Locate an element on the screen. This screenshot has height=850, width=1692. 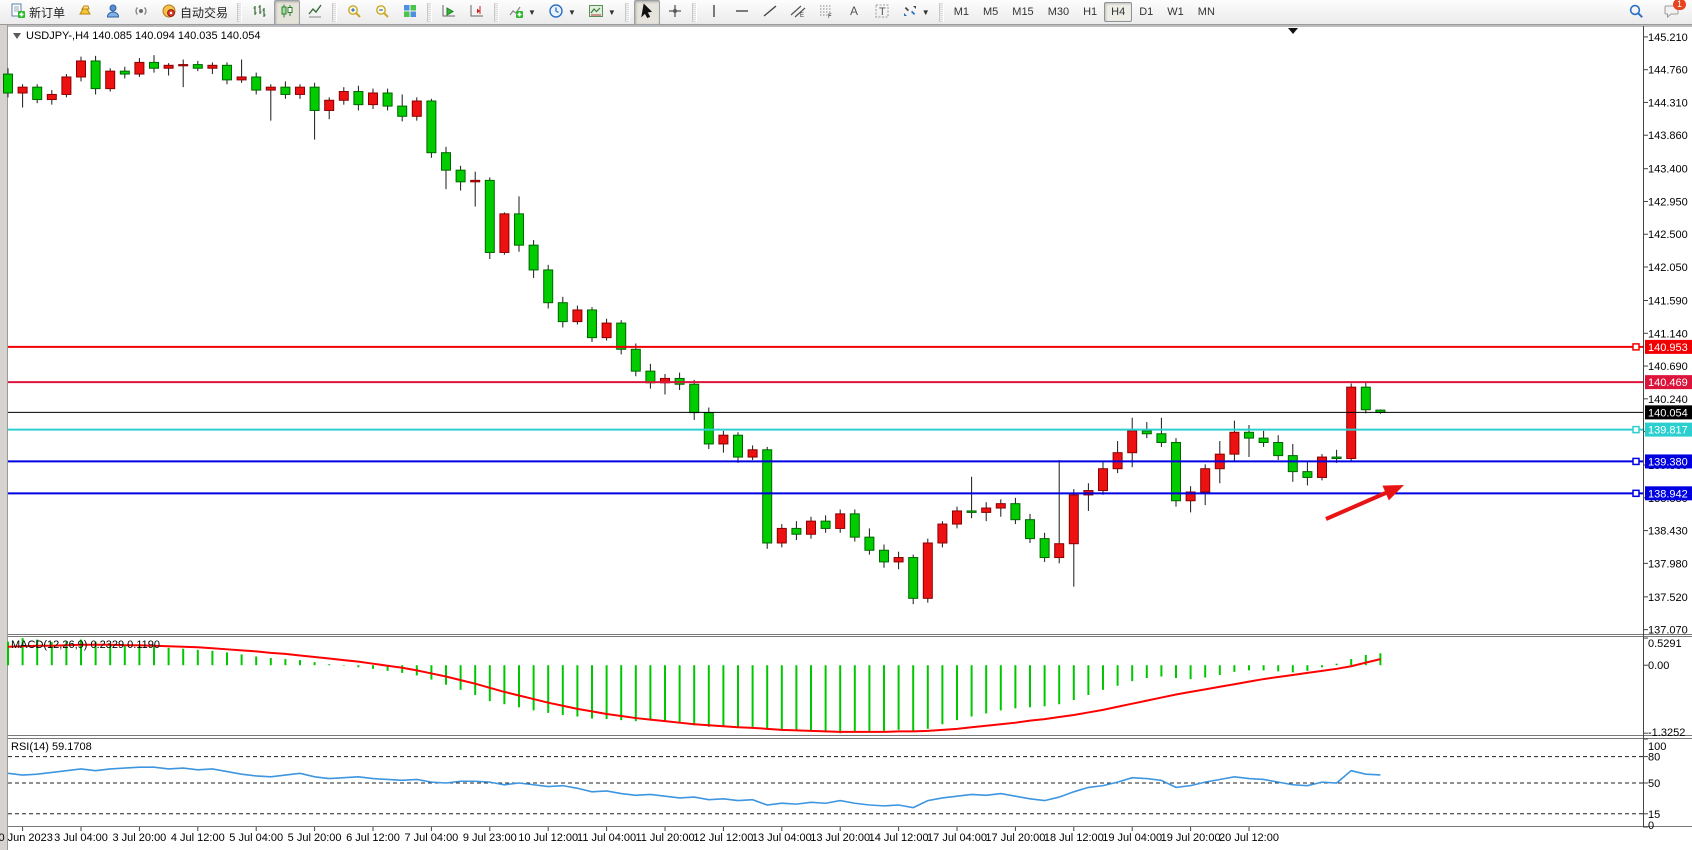
chart-shift-button is located at coordinates (477, 12).